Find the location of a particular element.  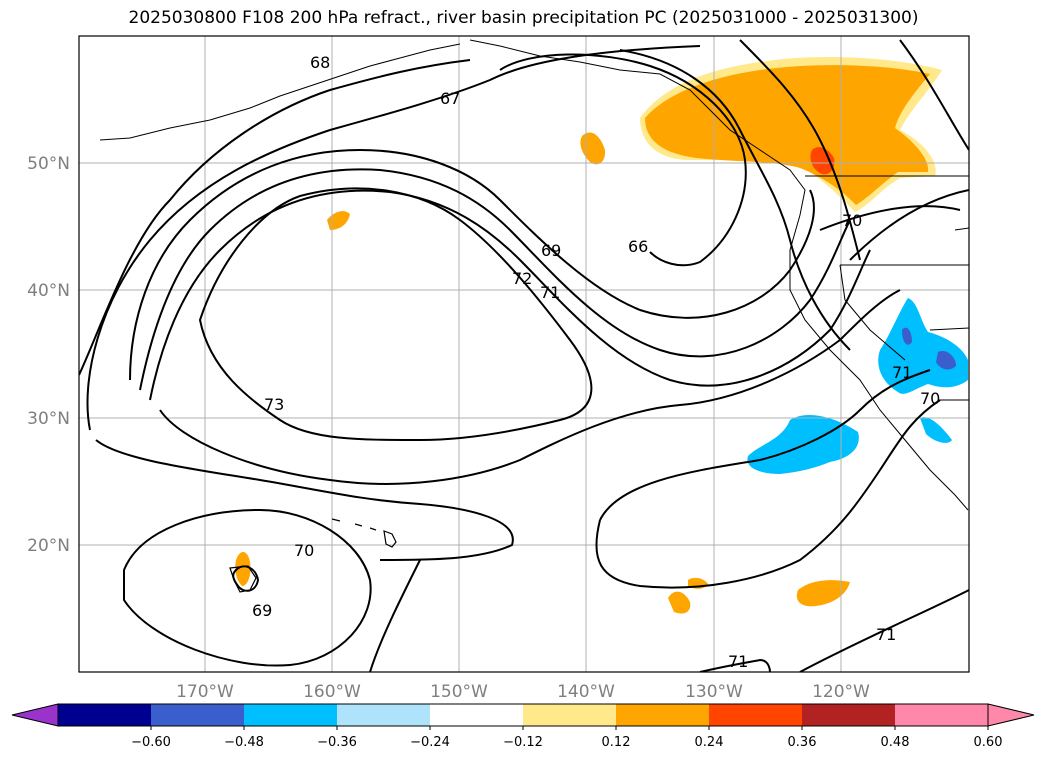

latitude-labels: 50°N 40°N 30°N 20°N is located at coordinates (48, 355).